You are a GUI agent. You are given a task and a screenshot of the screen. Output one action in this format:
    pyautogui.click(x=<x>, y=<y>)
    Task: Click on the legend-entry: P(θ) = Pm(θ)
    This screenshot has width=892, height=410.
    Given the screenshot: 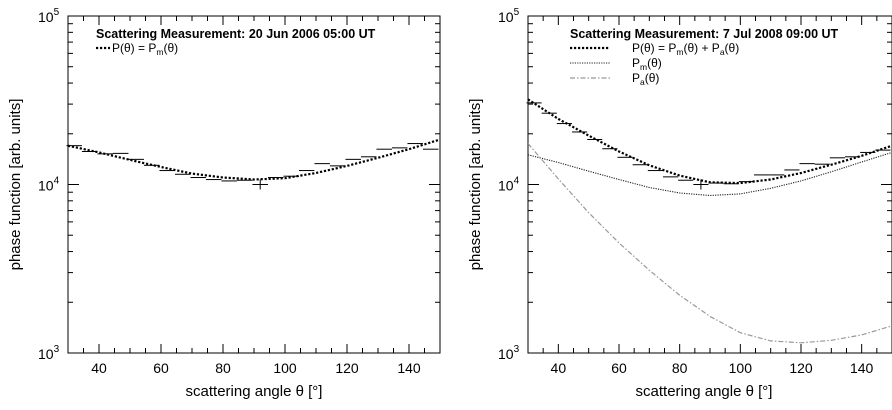 What is the action you would take?
    pyautogui.click(x=145, y=49)
    